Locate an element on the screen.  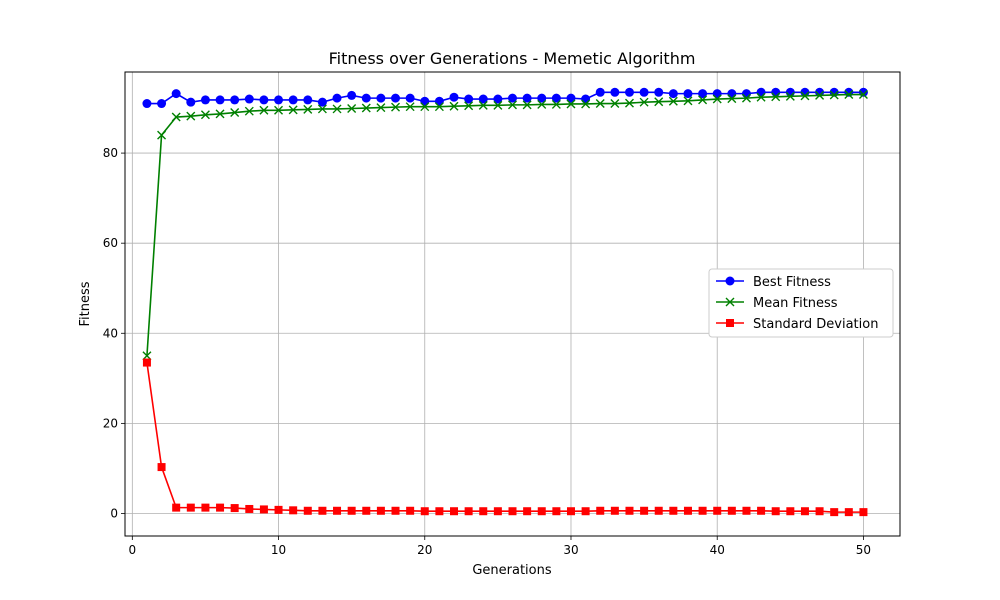
x-tick-label: 50 is located at coordinates (863, 550).